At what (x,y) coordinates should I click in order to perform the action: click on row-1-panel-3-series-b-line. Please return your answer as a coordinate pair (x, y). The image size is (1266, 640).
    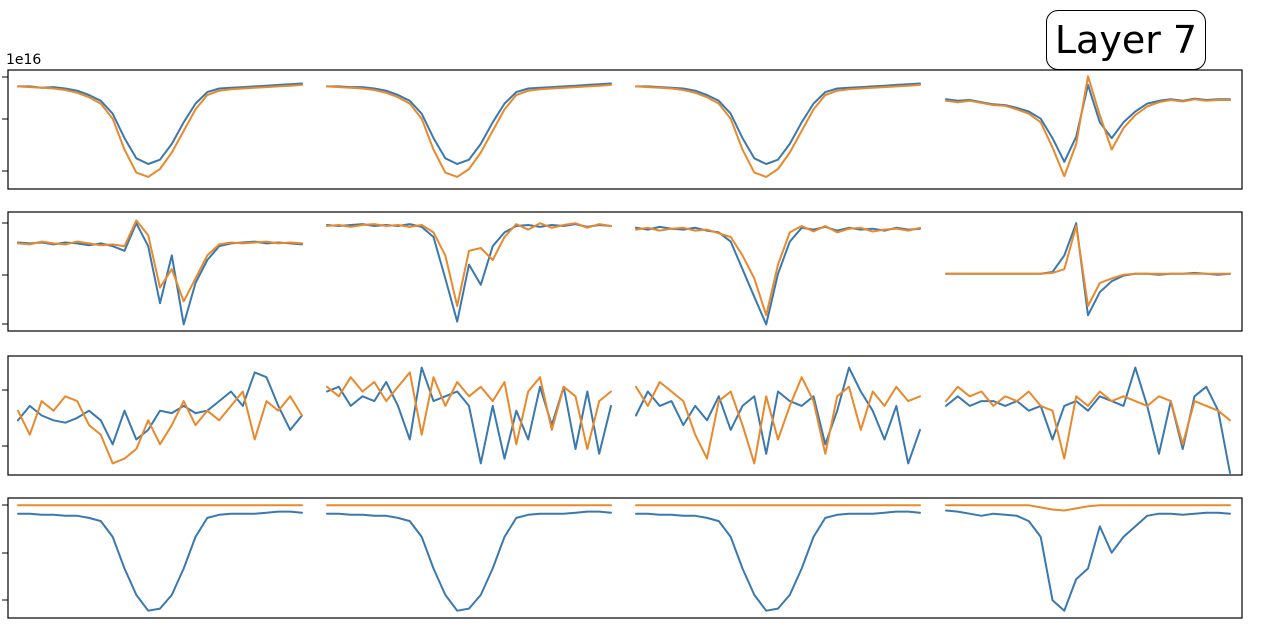
    Looking at the image, I should click on (778, 130).